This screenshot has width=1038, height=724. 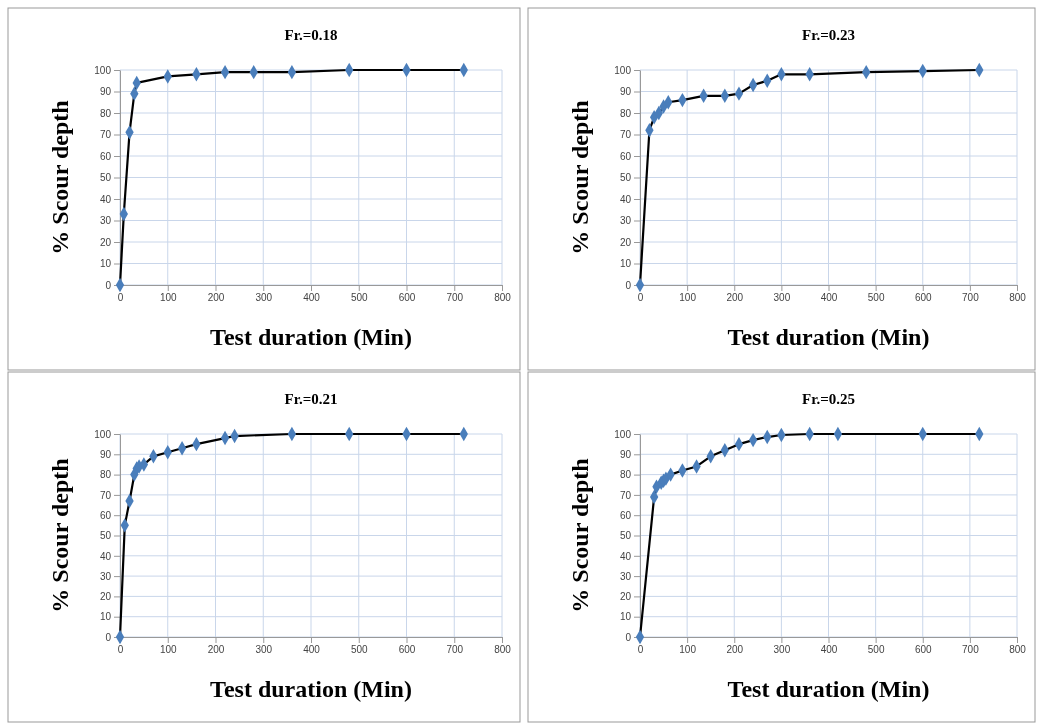 I want to click on chart-title: Fr.=0.18, so click(x=311, y=35).